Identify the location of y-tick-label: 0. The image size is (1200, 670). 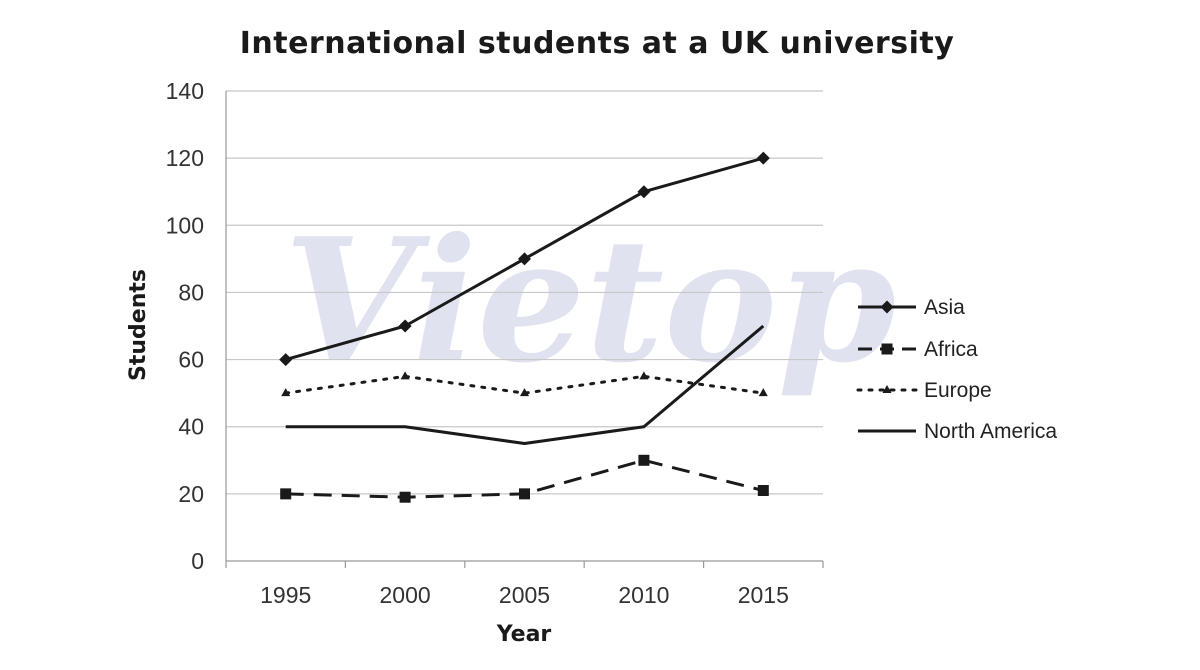
(197, 561).